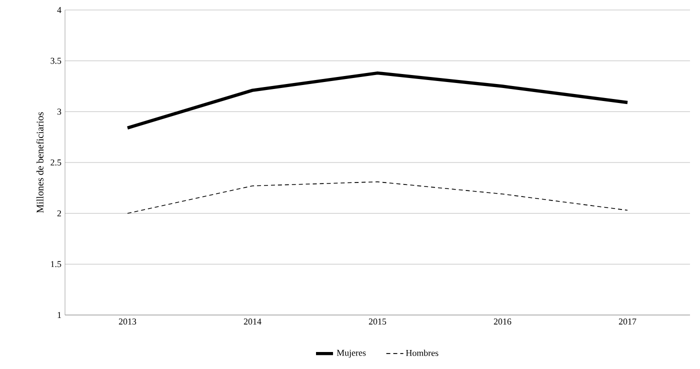  I want to click on y-axis-title: Millones de beneficiarios, so click(40, 162).